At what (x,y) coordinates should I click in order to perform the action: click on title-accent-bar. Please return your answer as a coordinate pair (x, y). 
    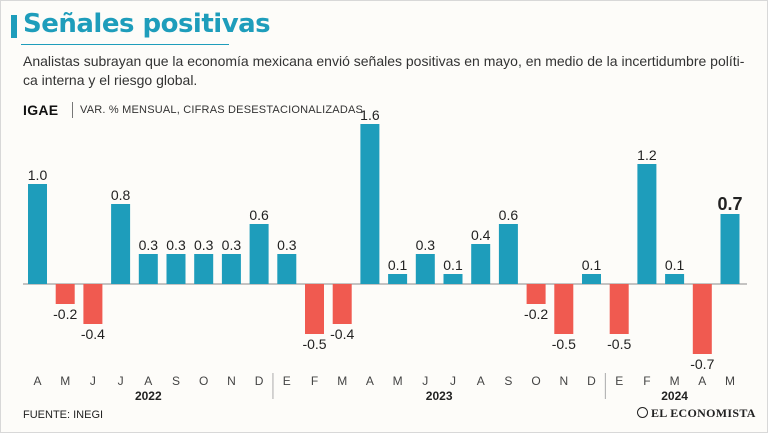
    Looking at the image, I should click on (14, 26).